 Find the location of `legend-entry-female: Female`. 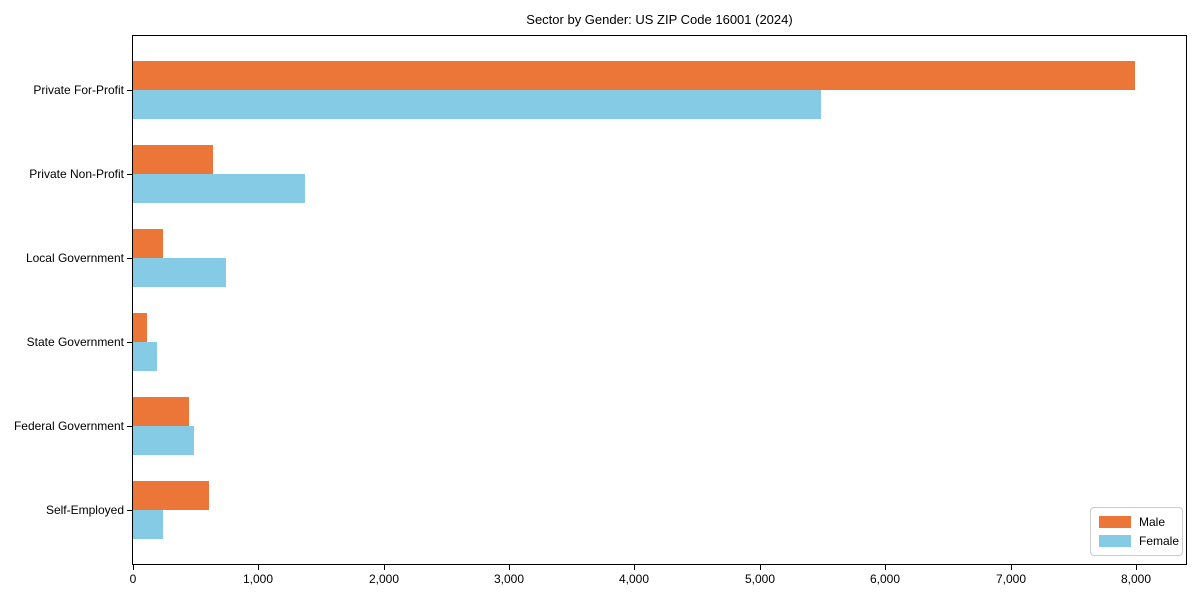

legend-entry-female: Female is located at coordinates (1139, 541).